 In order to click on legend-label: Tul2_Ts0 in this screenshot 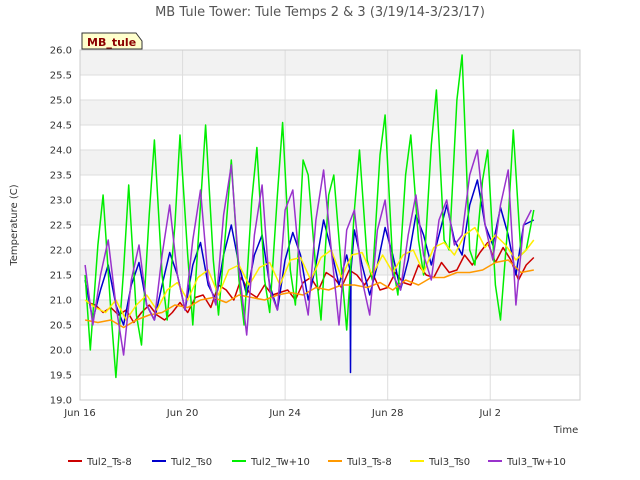, I will do `click(191, 462)`.